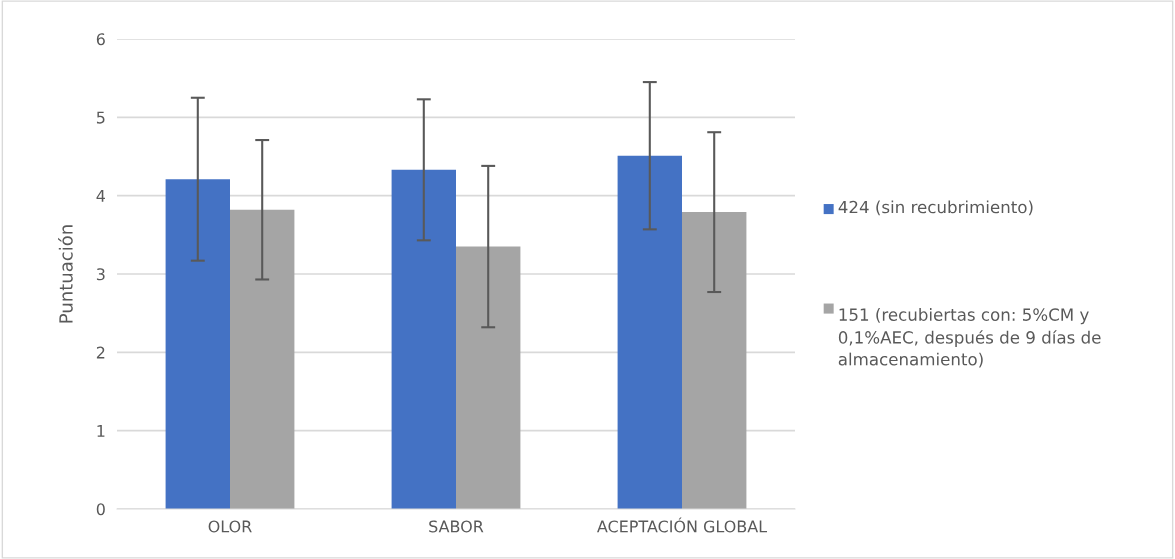  What do you see at coordinates (101, 431) in the screenshot?
I see `y-tick-label: 1` at bounding box center [101, 431].